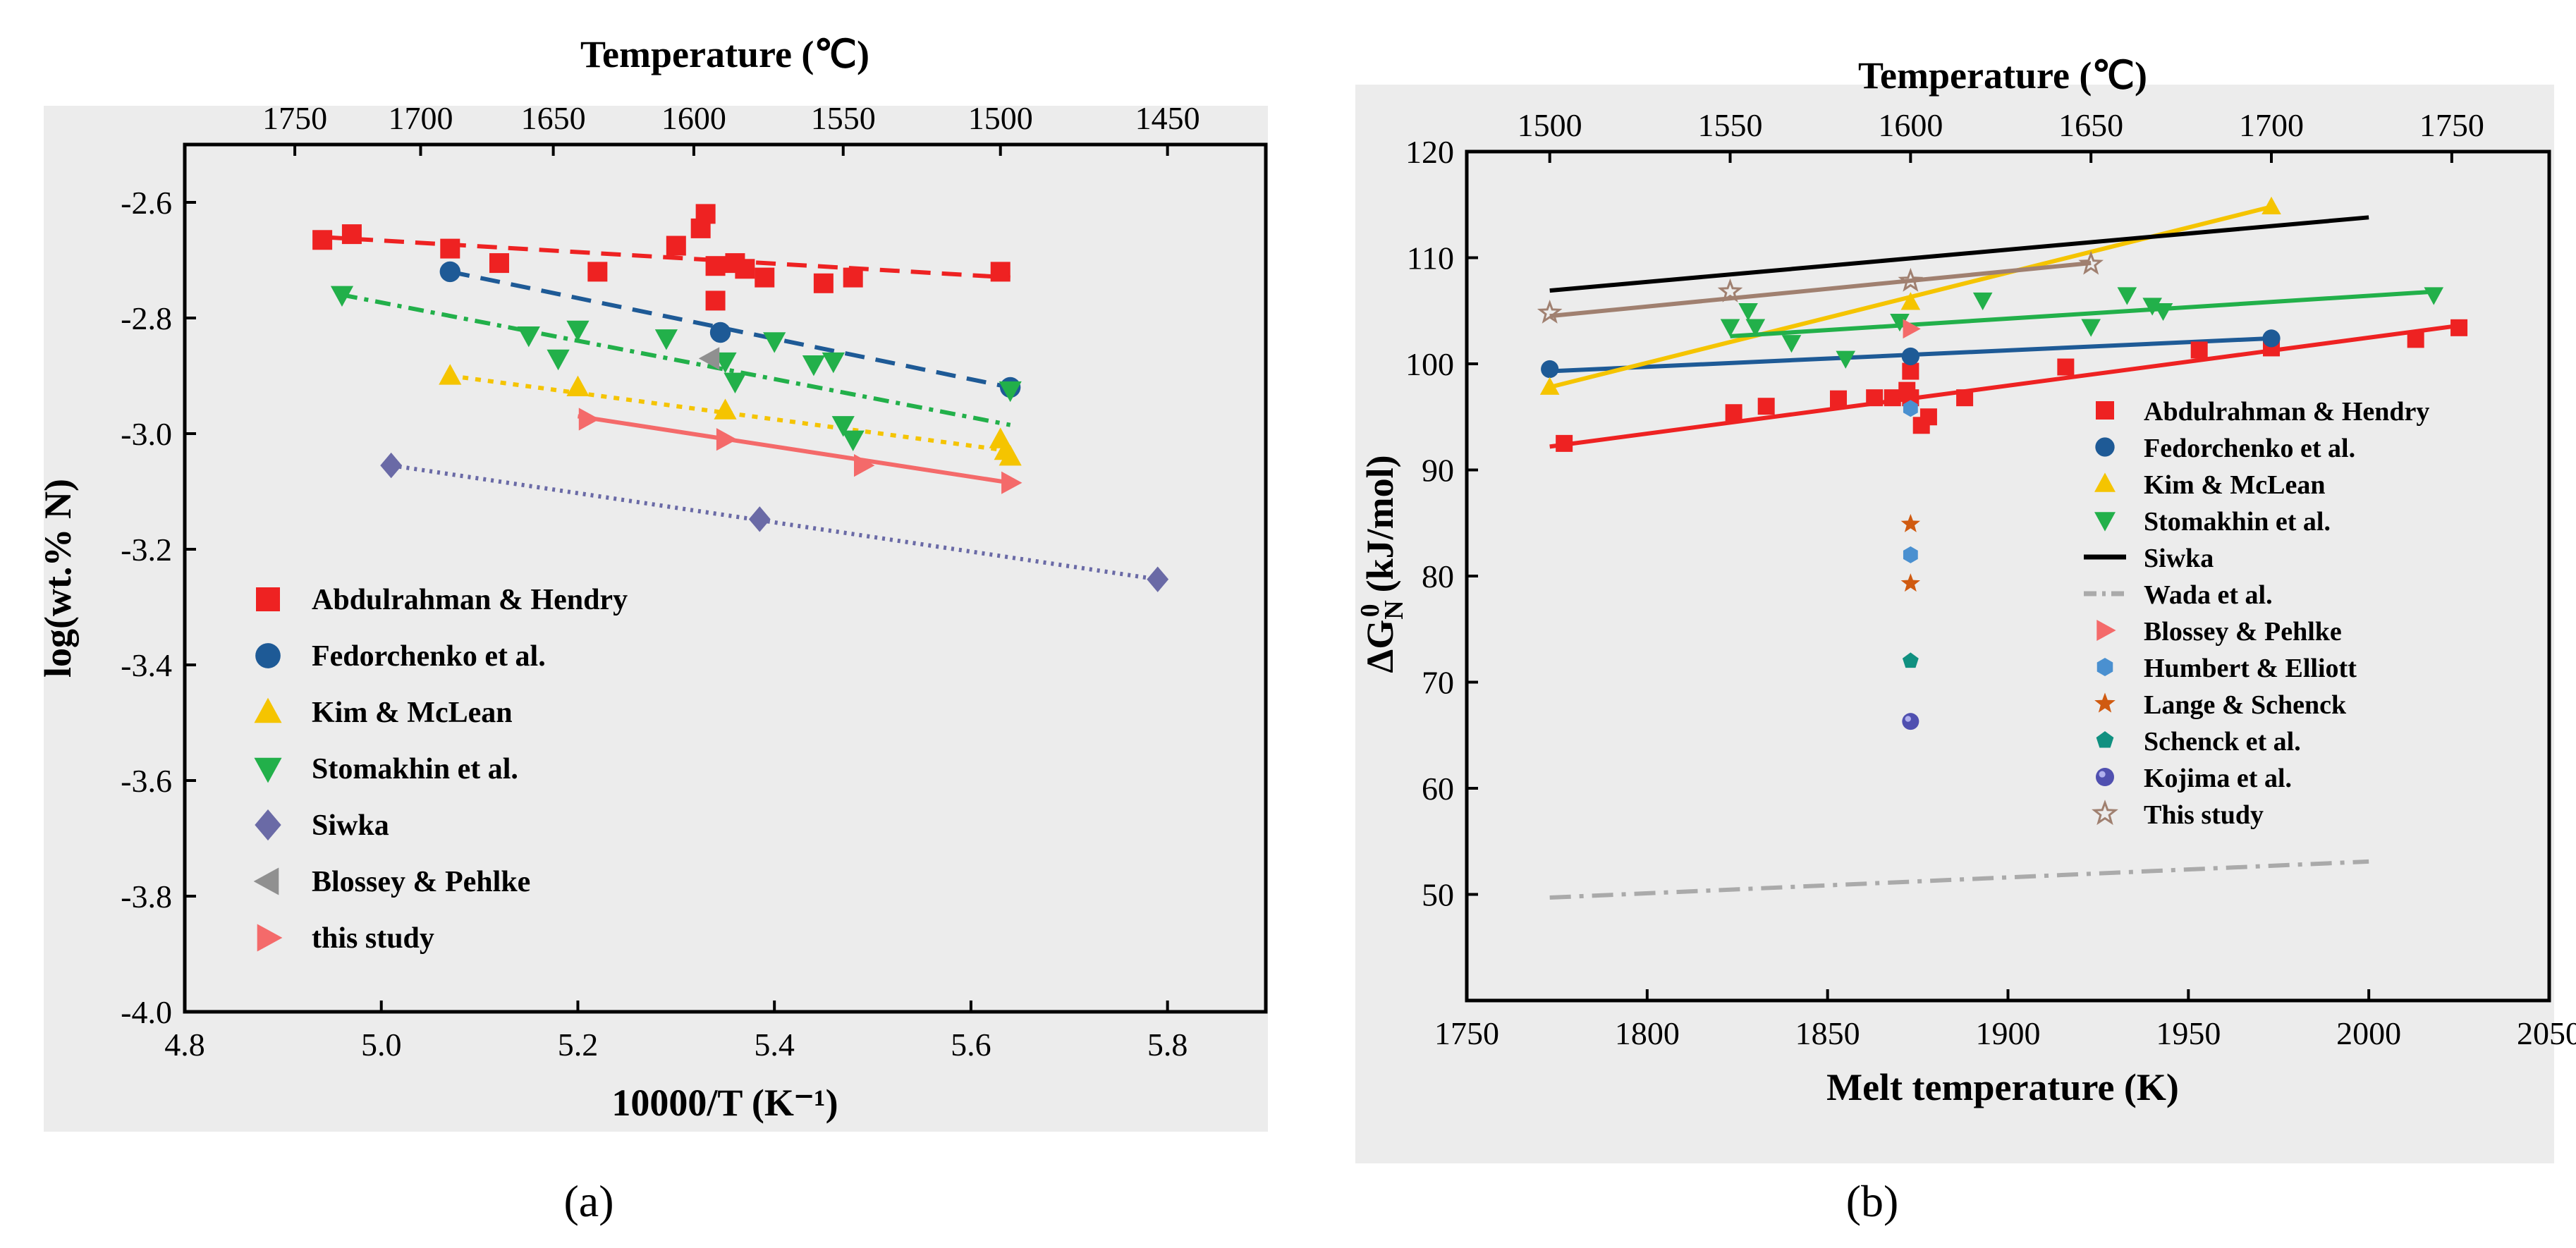 Image resolution: width=2576 pixels, height=1248 pixels. Describe the element at coordinates (1438, 895) in the screenshot. I see `y-tick-label: 50` at that location.